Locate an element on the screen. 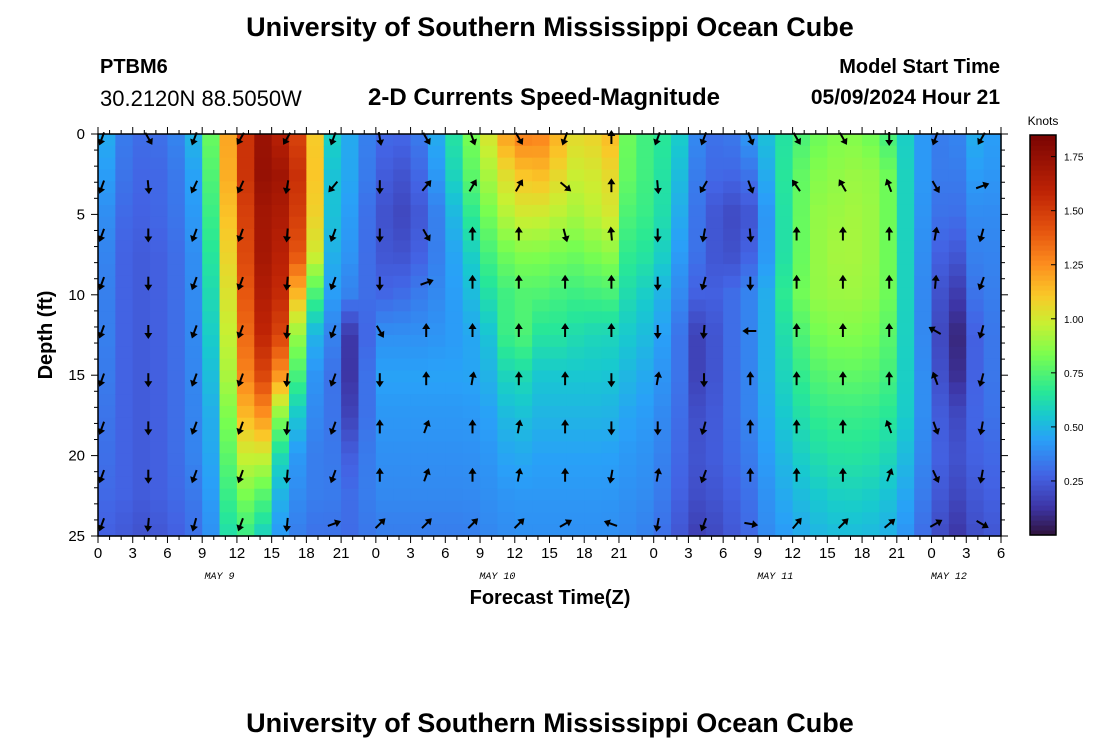 Image resolution: width=1100 pixels, height=750 pixels. x-tick-label: 6 is located at coordinates (1001, 553).